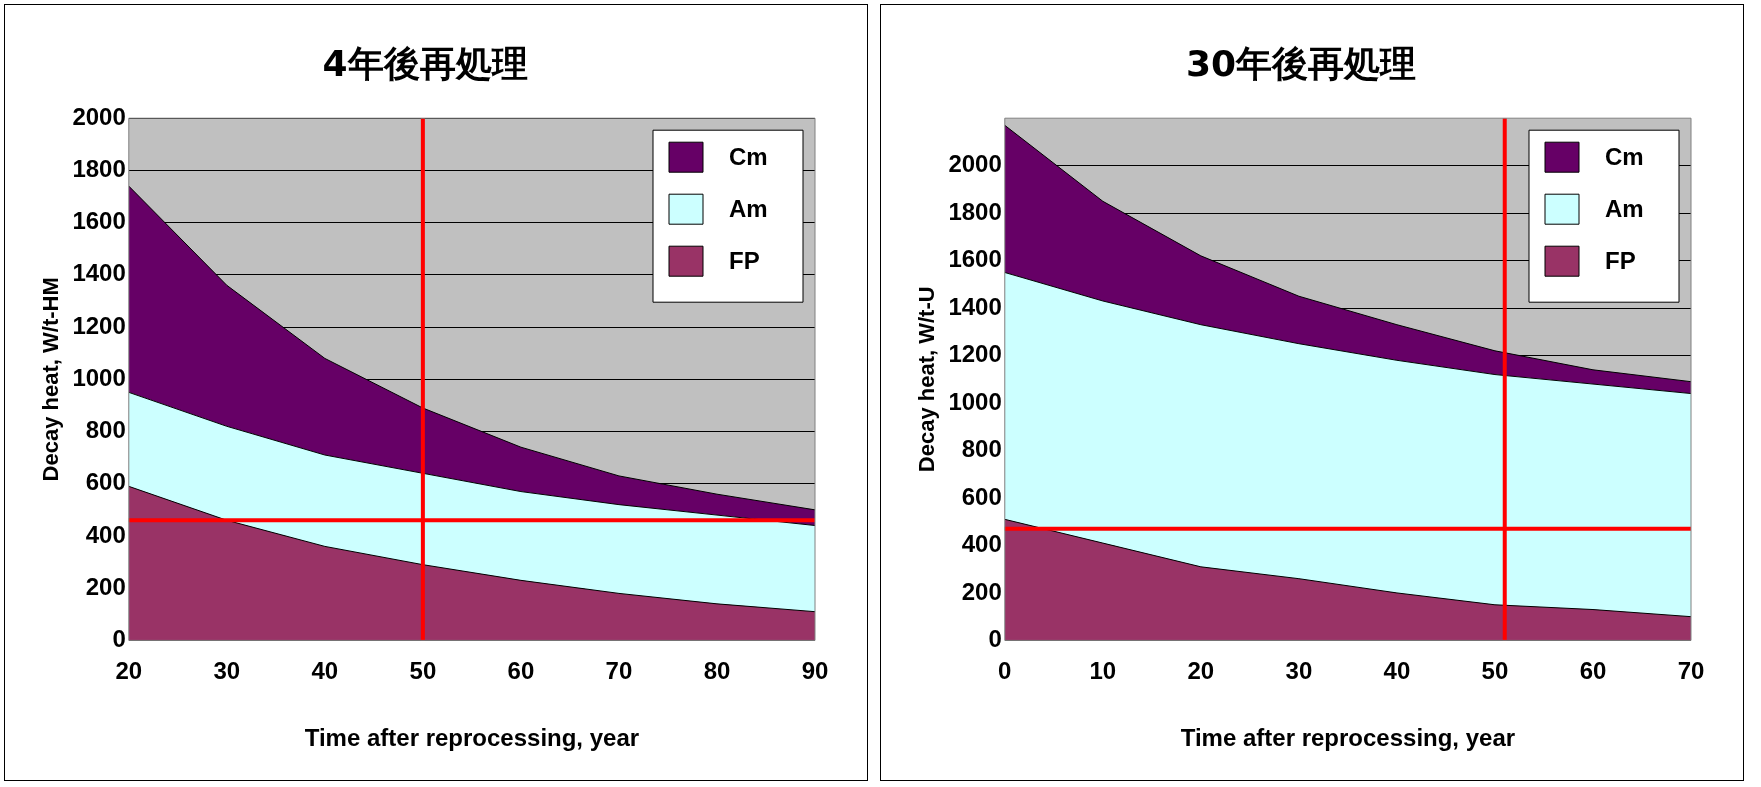 This screenshot has width=1761, height=787. What do you see at coordinates (717, 671) in the screenshot?
I see `x-tick-label: 80` at bounding box center [717, 671].